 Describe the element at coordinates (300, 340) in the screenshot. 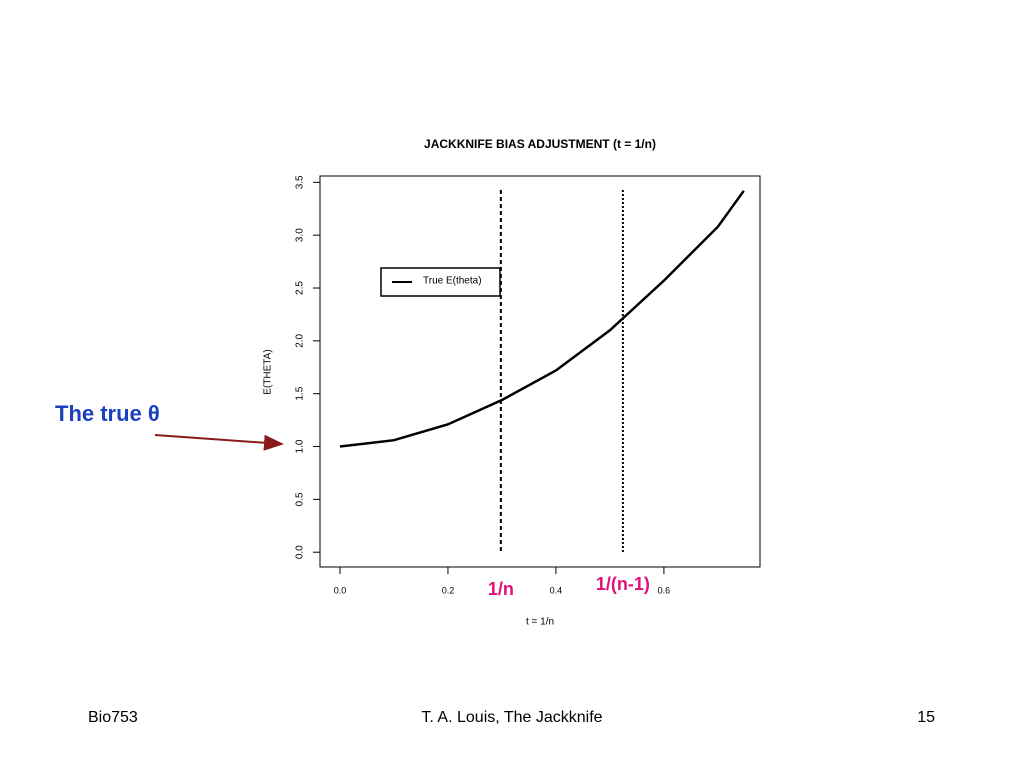

I see `y-tick-label: 2.0` at that location.